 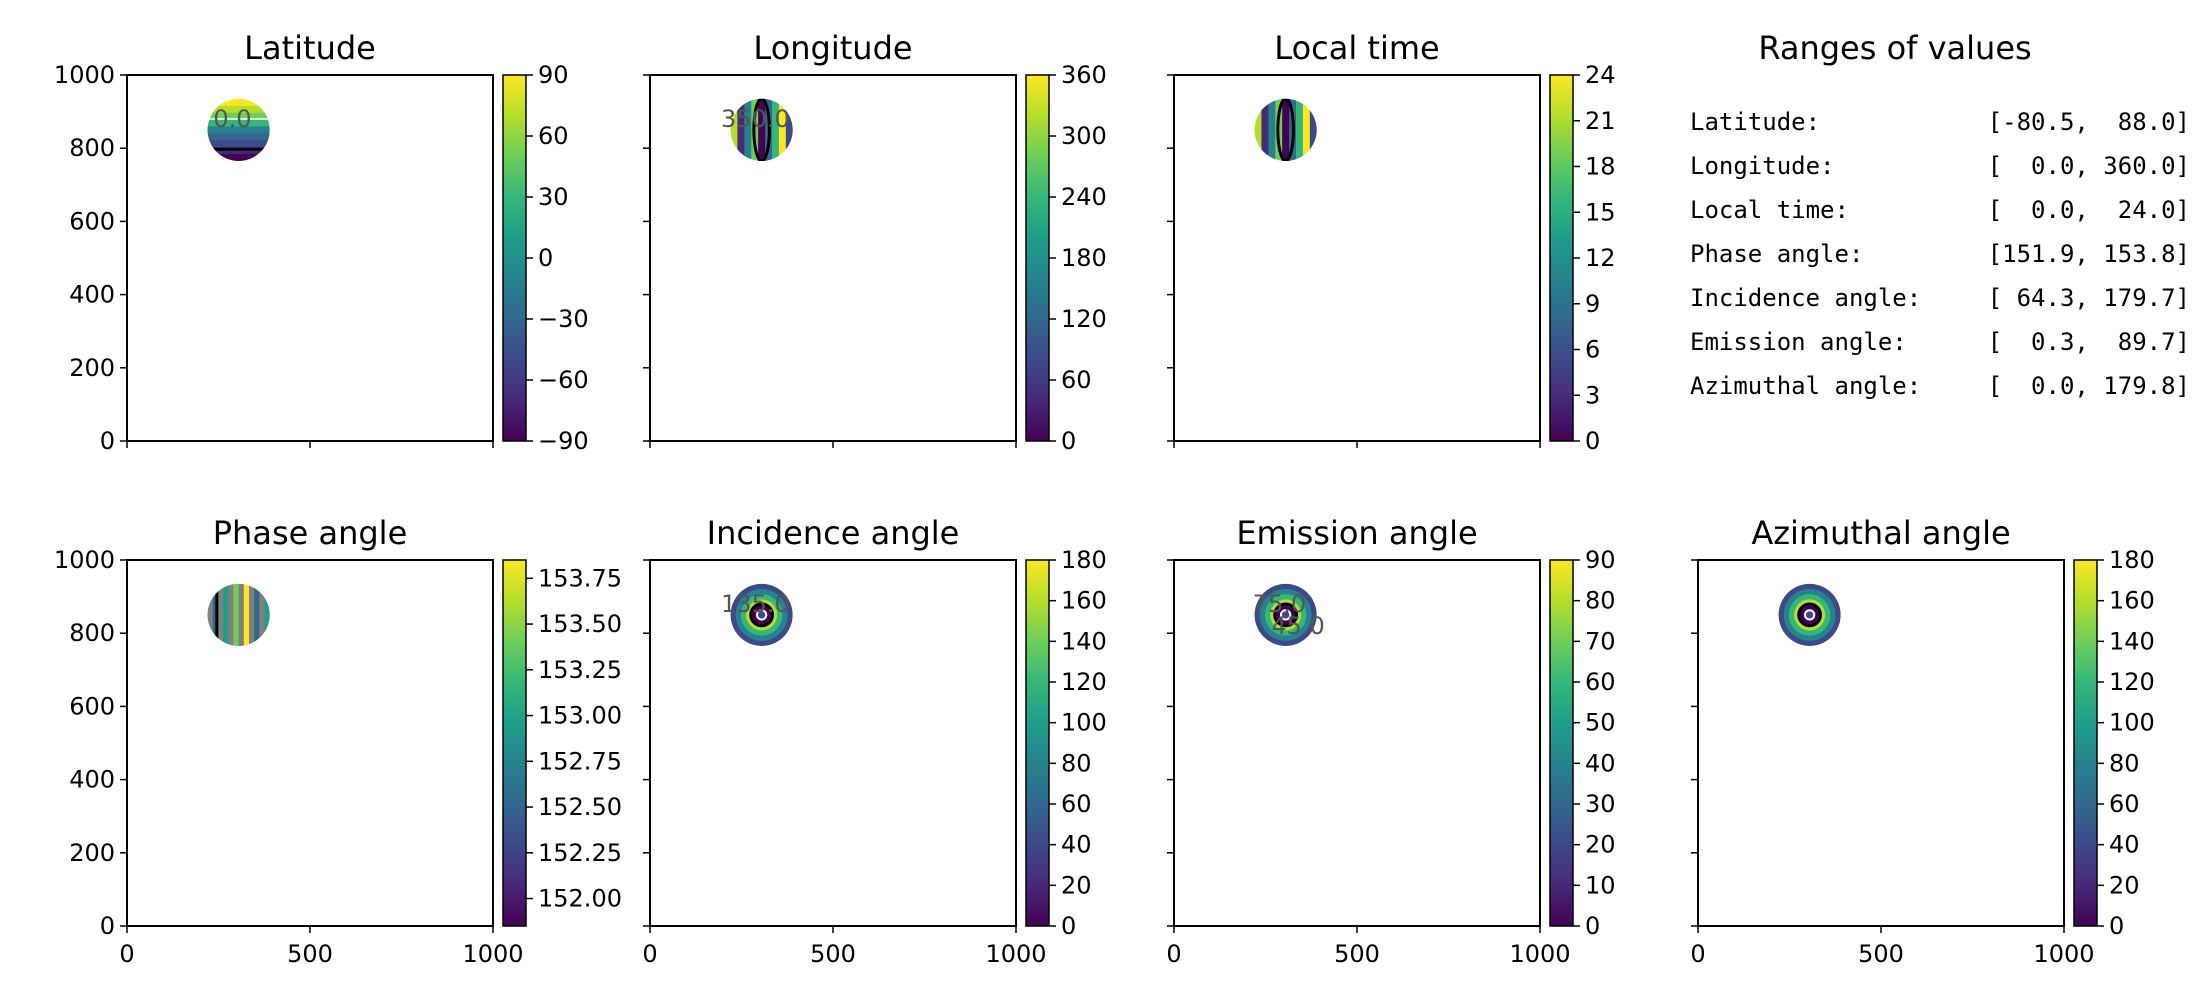 What do you see at coordinates (2088, 342) in the screenshot?
I see `range-value: [ 0.3, 89.7]` at bounding box center [2088, 342].